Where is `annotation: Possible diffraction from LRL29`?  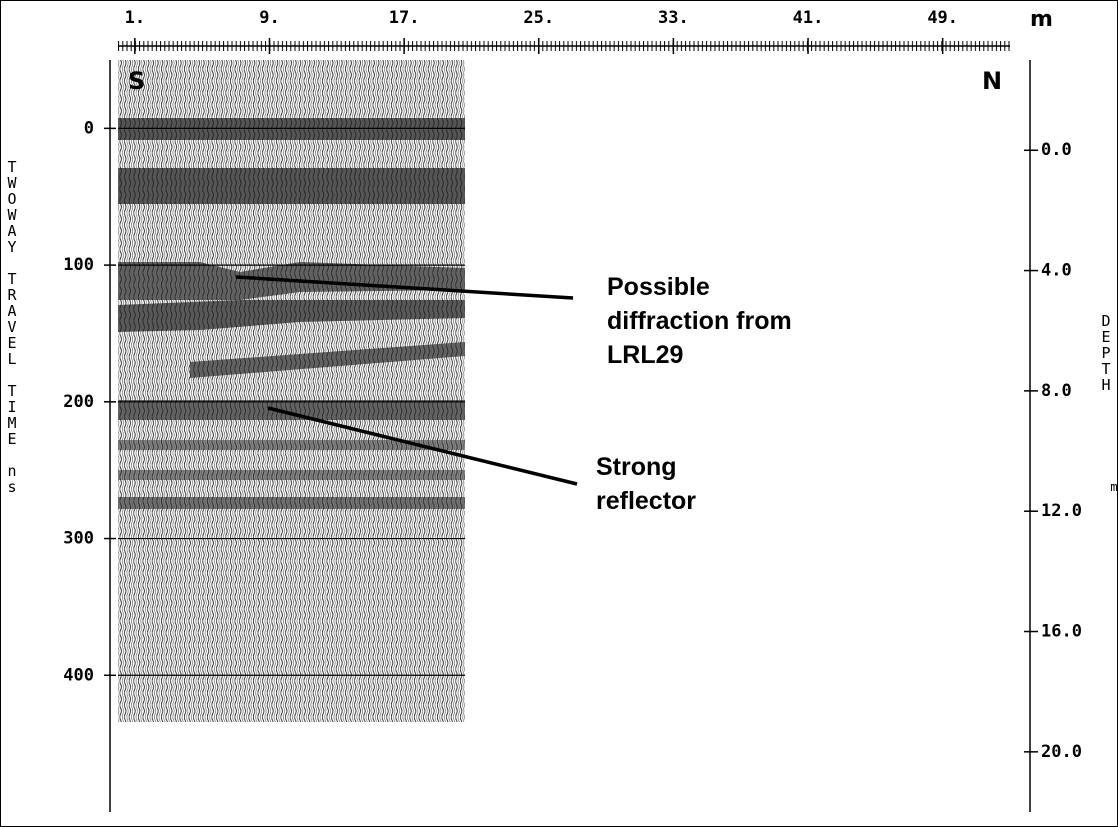 annotation: Possible diffraction from LRL29 is located at coordinates (699, 321).